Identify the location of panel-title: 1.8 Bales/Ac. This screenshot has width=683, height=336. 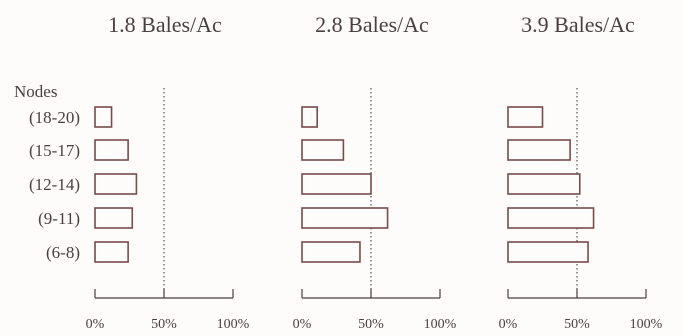
(165, 24).